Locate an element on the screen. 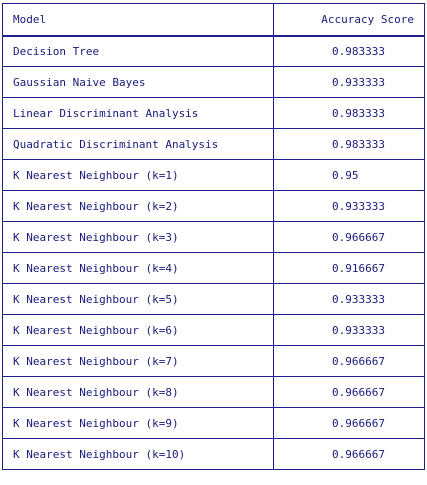 The image size is (427, 485). model-cell: K Nearest Neighbour (k=2) is located at coordinates (138, 206).